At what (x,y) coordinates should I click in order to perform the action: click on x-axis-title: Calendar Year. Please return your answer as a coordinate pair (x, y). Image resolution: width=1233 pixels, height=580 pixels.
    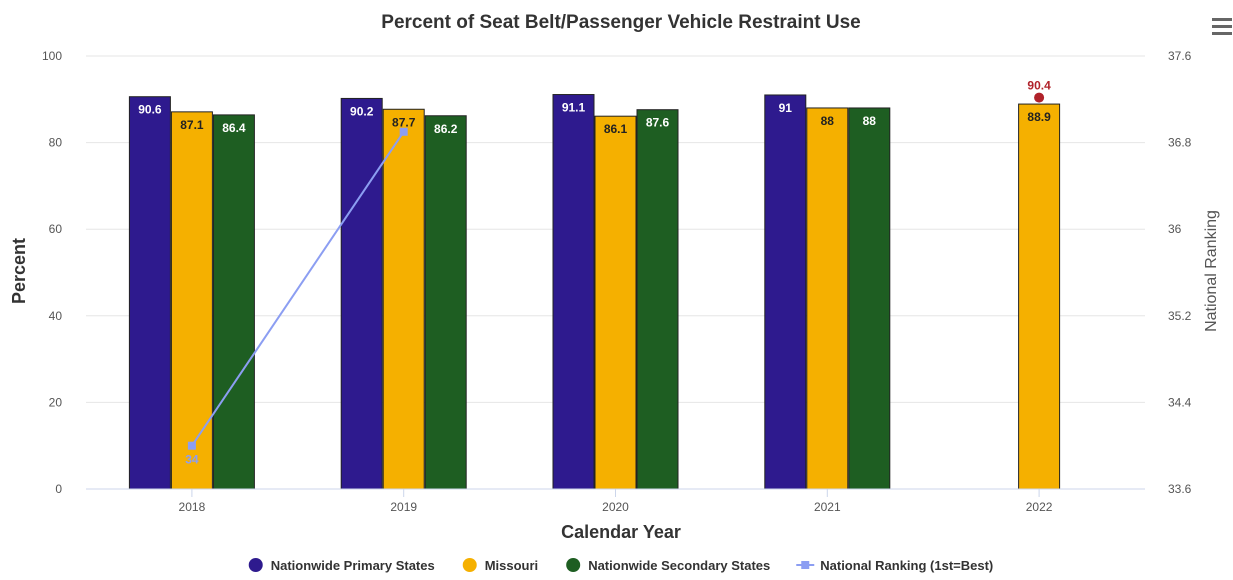
    Looking at the image, I should click on (621, 532).